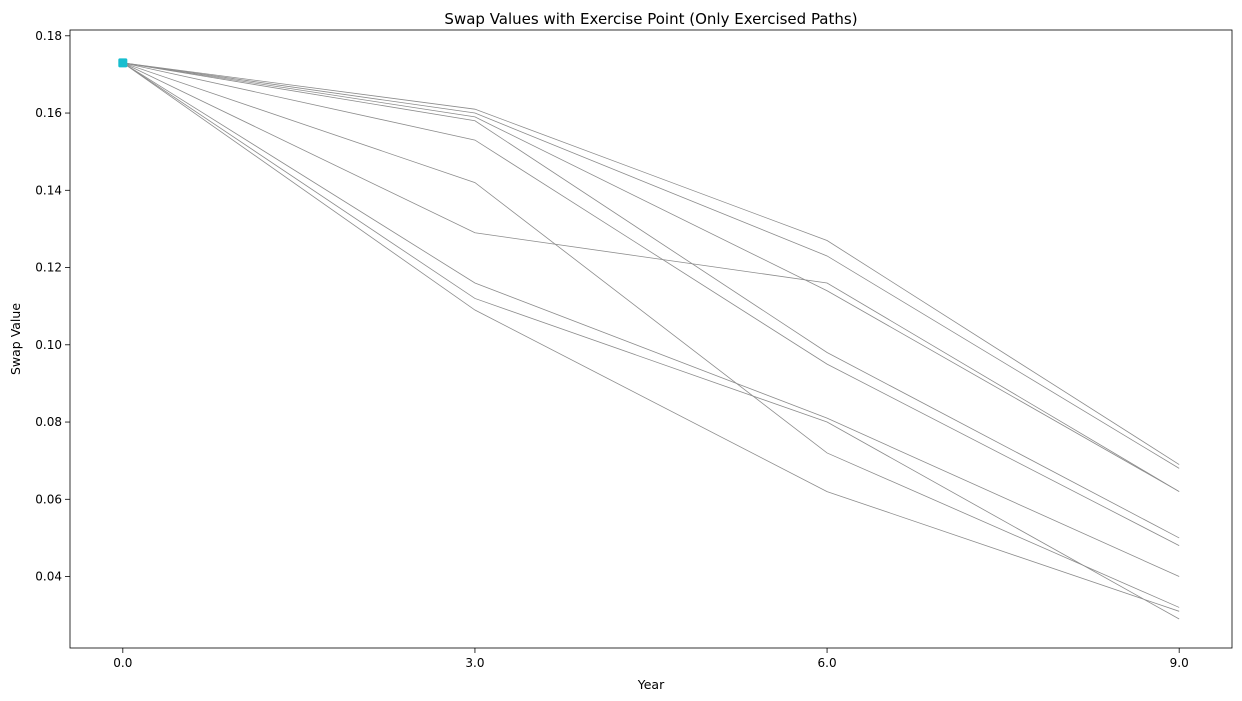 The width and height of the screenshot is (1242, 701). I want to click on y-tick-label: 0.04, so click(48, 577).